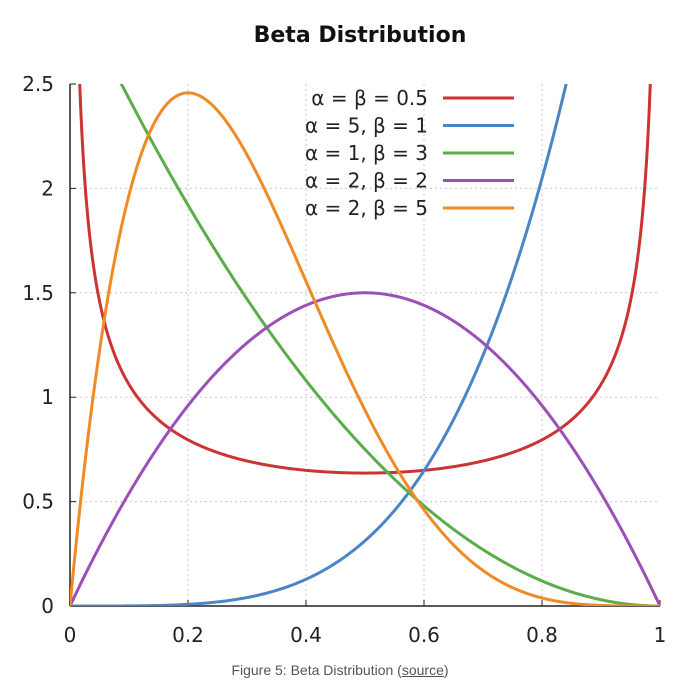 This screenshot has width=680, height=682. What do you see at coordinates (47, 606) in the screenshot?
I see `y-tick-label: 0` at bounding box center [47, 606].